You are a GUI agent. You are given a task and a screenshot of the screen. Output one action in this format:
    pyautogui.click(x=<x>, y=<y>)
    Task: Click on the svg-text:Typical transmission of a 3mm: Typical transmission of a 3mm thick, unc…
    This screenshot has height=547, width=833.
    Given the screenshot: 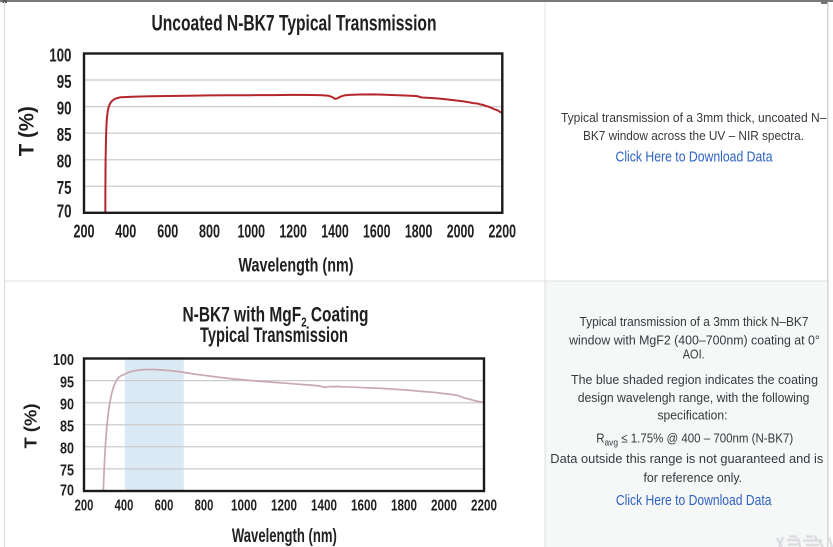 What is the action you would take?
    pyautogui.click(x=694, y=117)
    